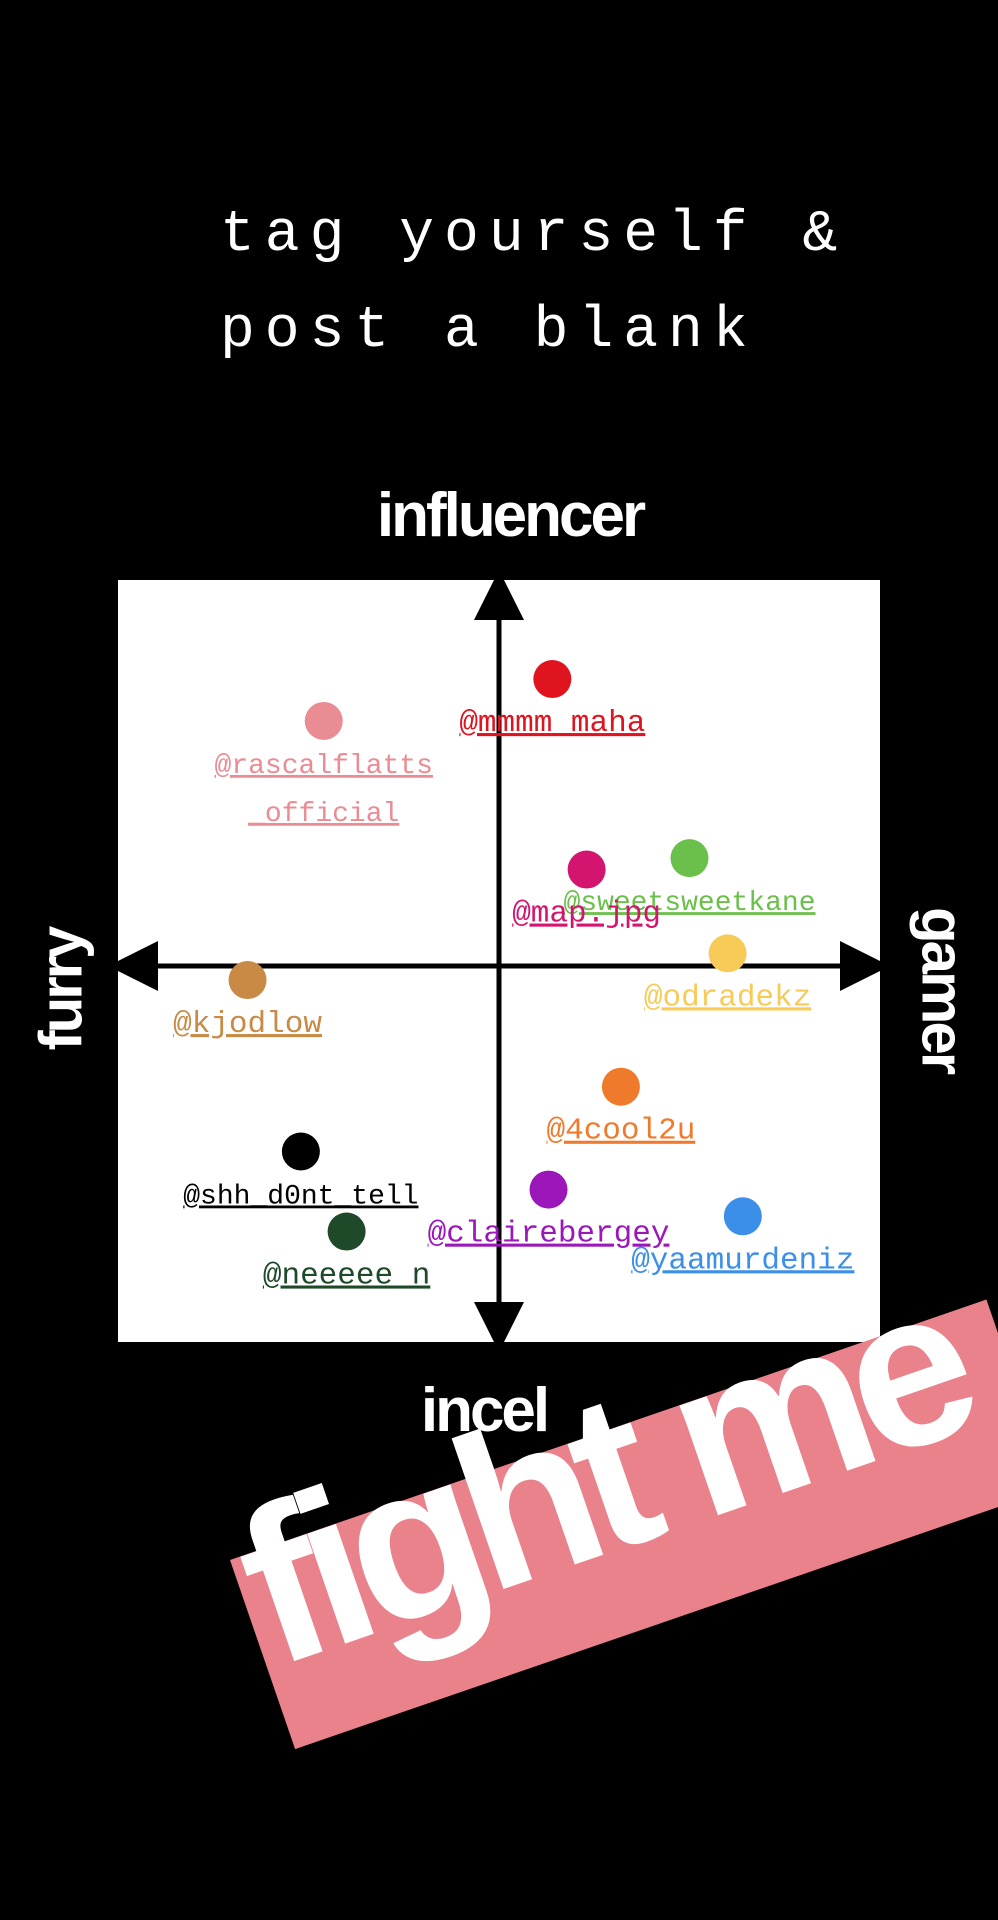 This screenshot has width=998, height=1920. I want to click on point-label: @sweetsweetkane, so click(689, 903).